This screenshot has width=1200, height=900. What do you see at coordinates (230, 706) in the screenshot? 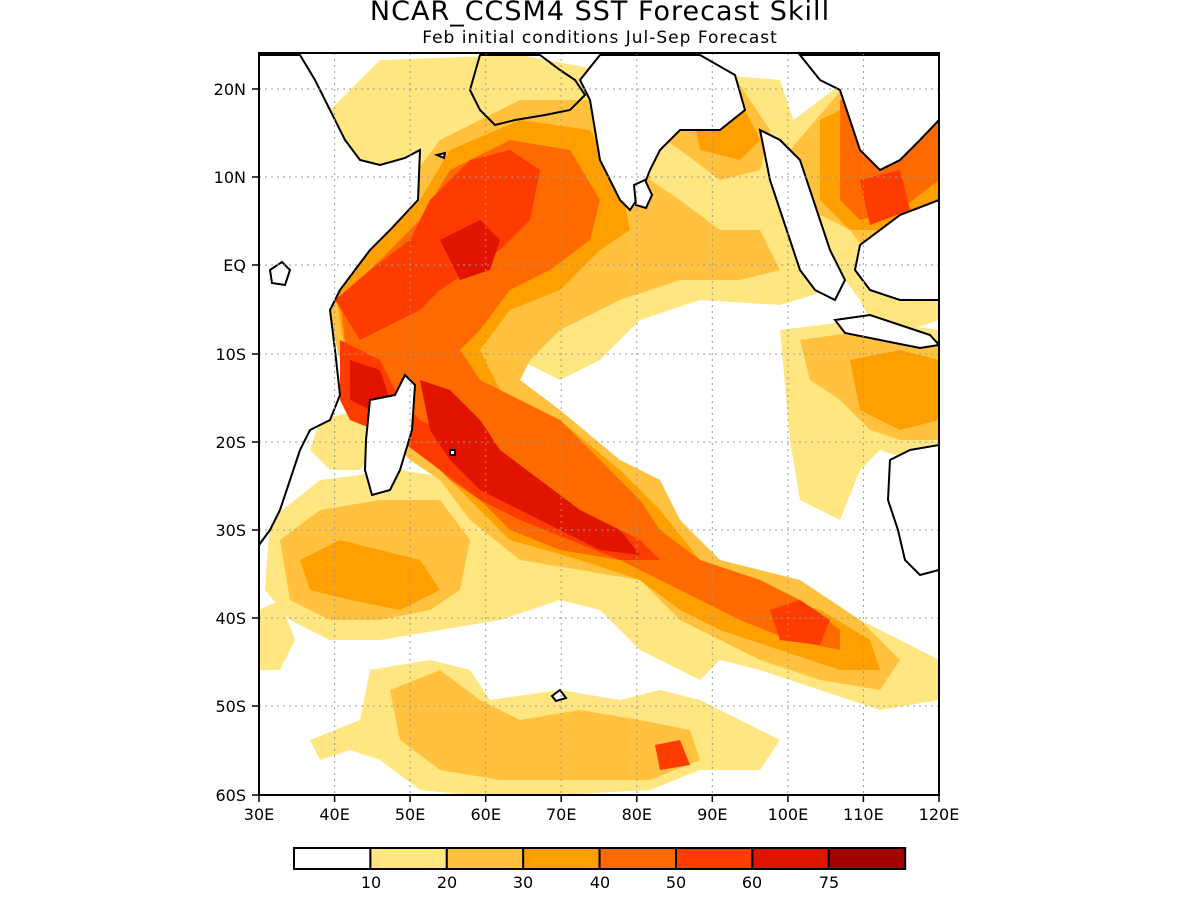
I see `lat-label: 50S` at bounding box center [230, 706].